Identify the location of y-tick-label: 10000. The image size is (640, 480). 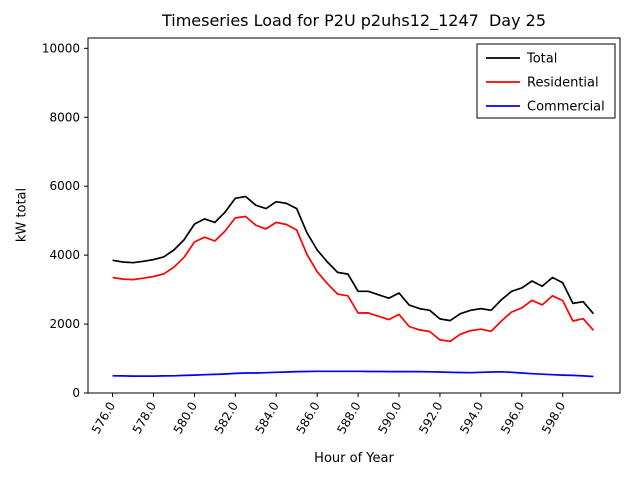
(61, 48).